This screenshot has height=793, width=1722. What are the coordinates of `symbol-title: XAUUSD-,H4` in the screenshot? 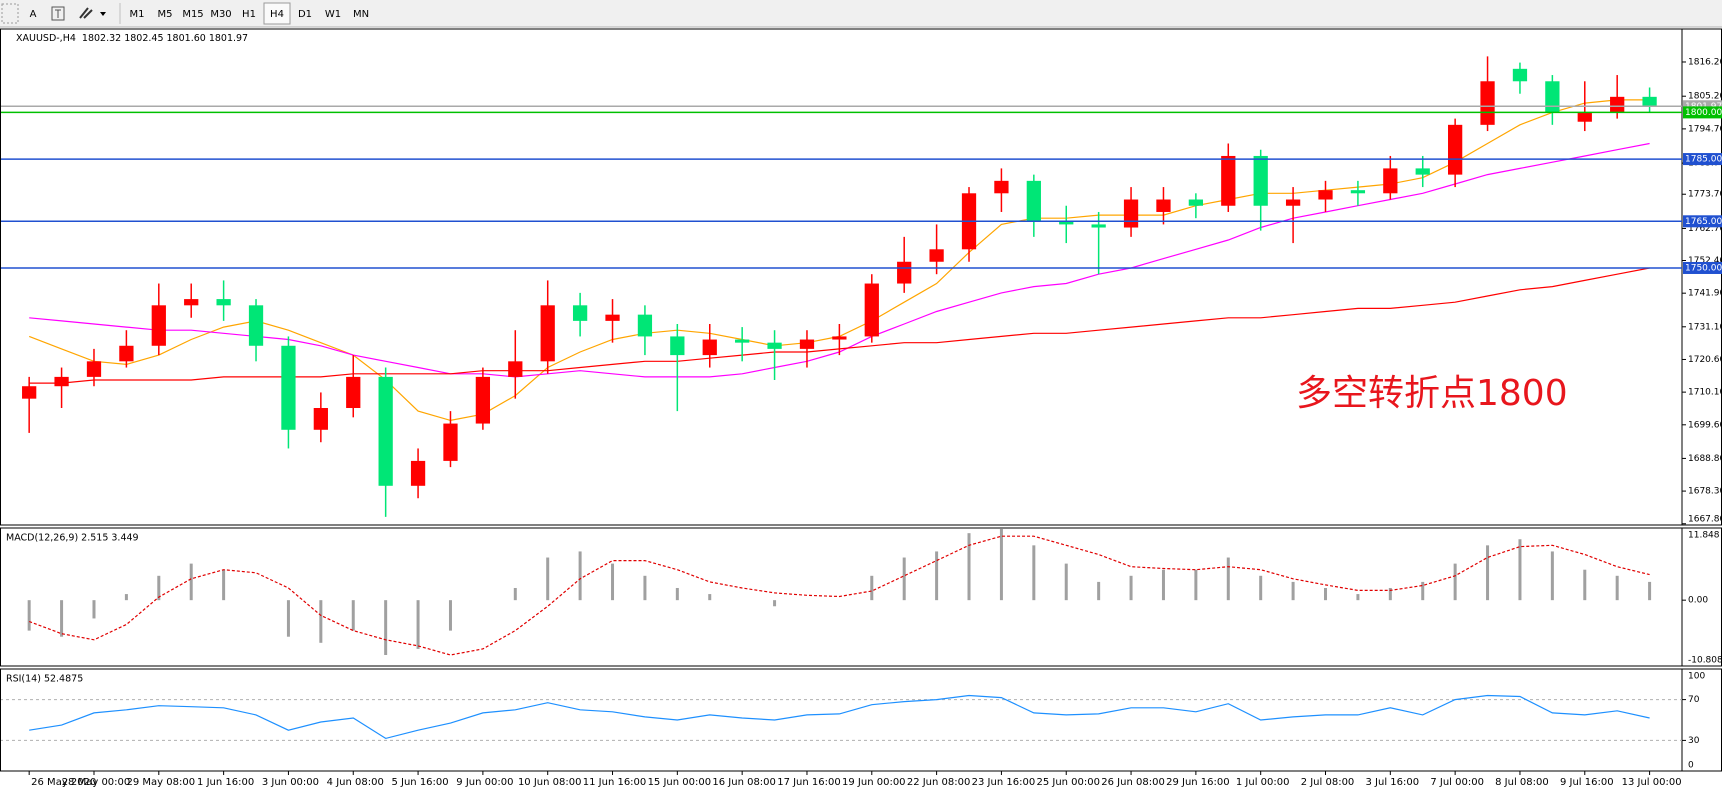 It's located at (46, 38).